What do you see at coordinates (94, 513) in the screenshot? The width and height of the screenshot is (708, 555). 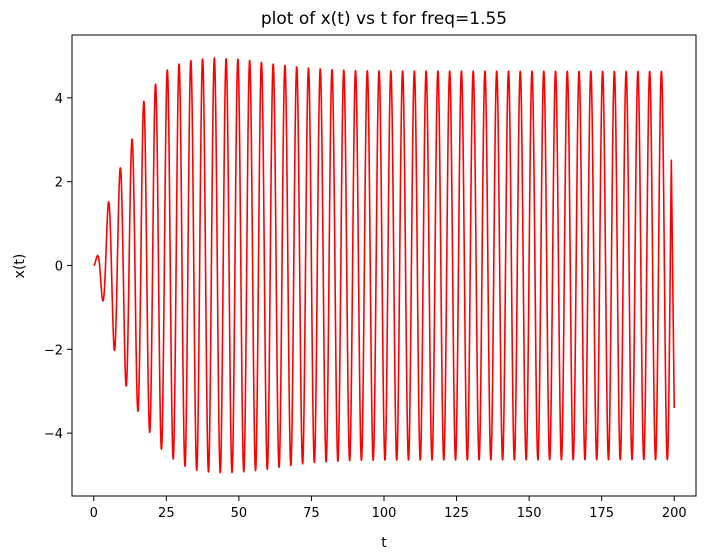 I see `x-tick-label: 0` at bounding box center [94, 513].